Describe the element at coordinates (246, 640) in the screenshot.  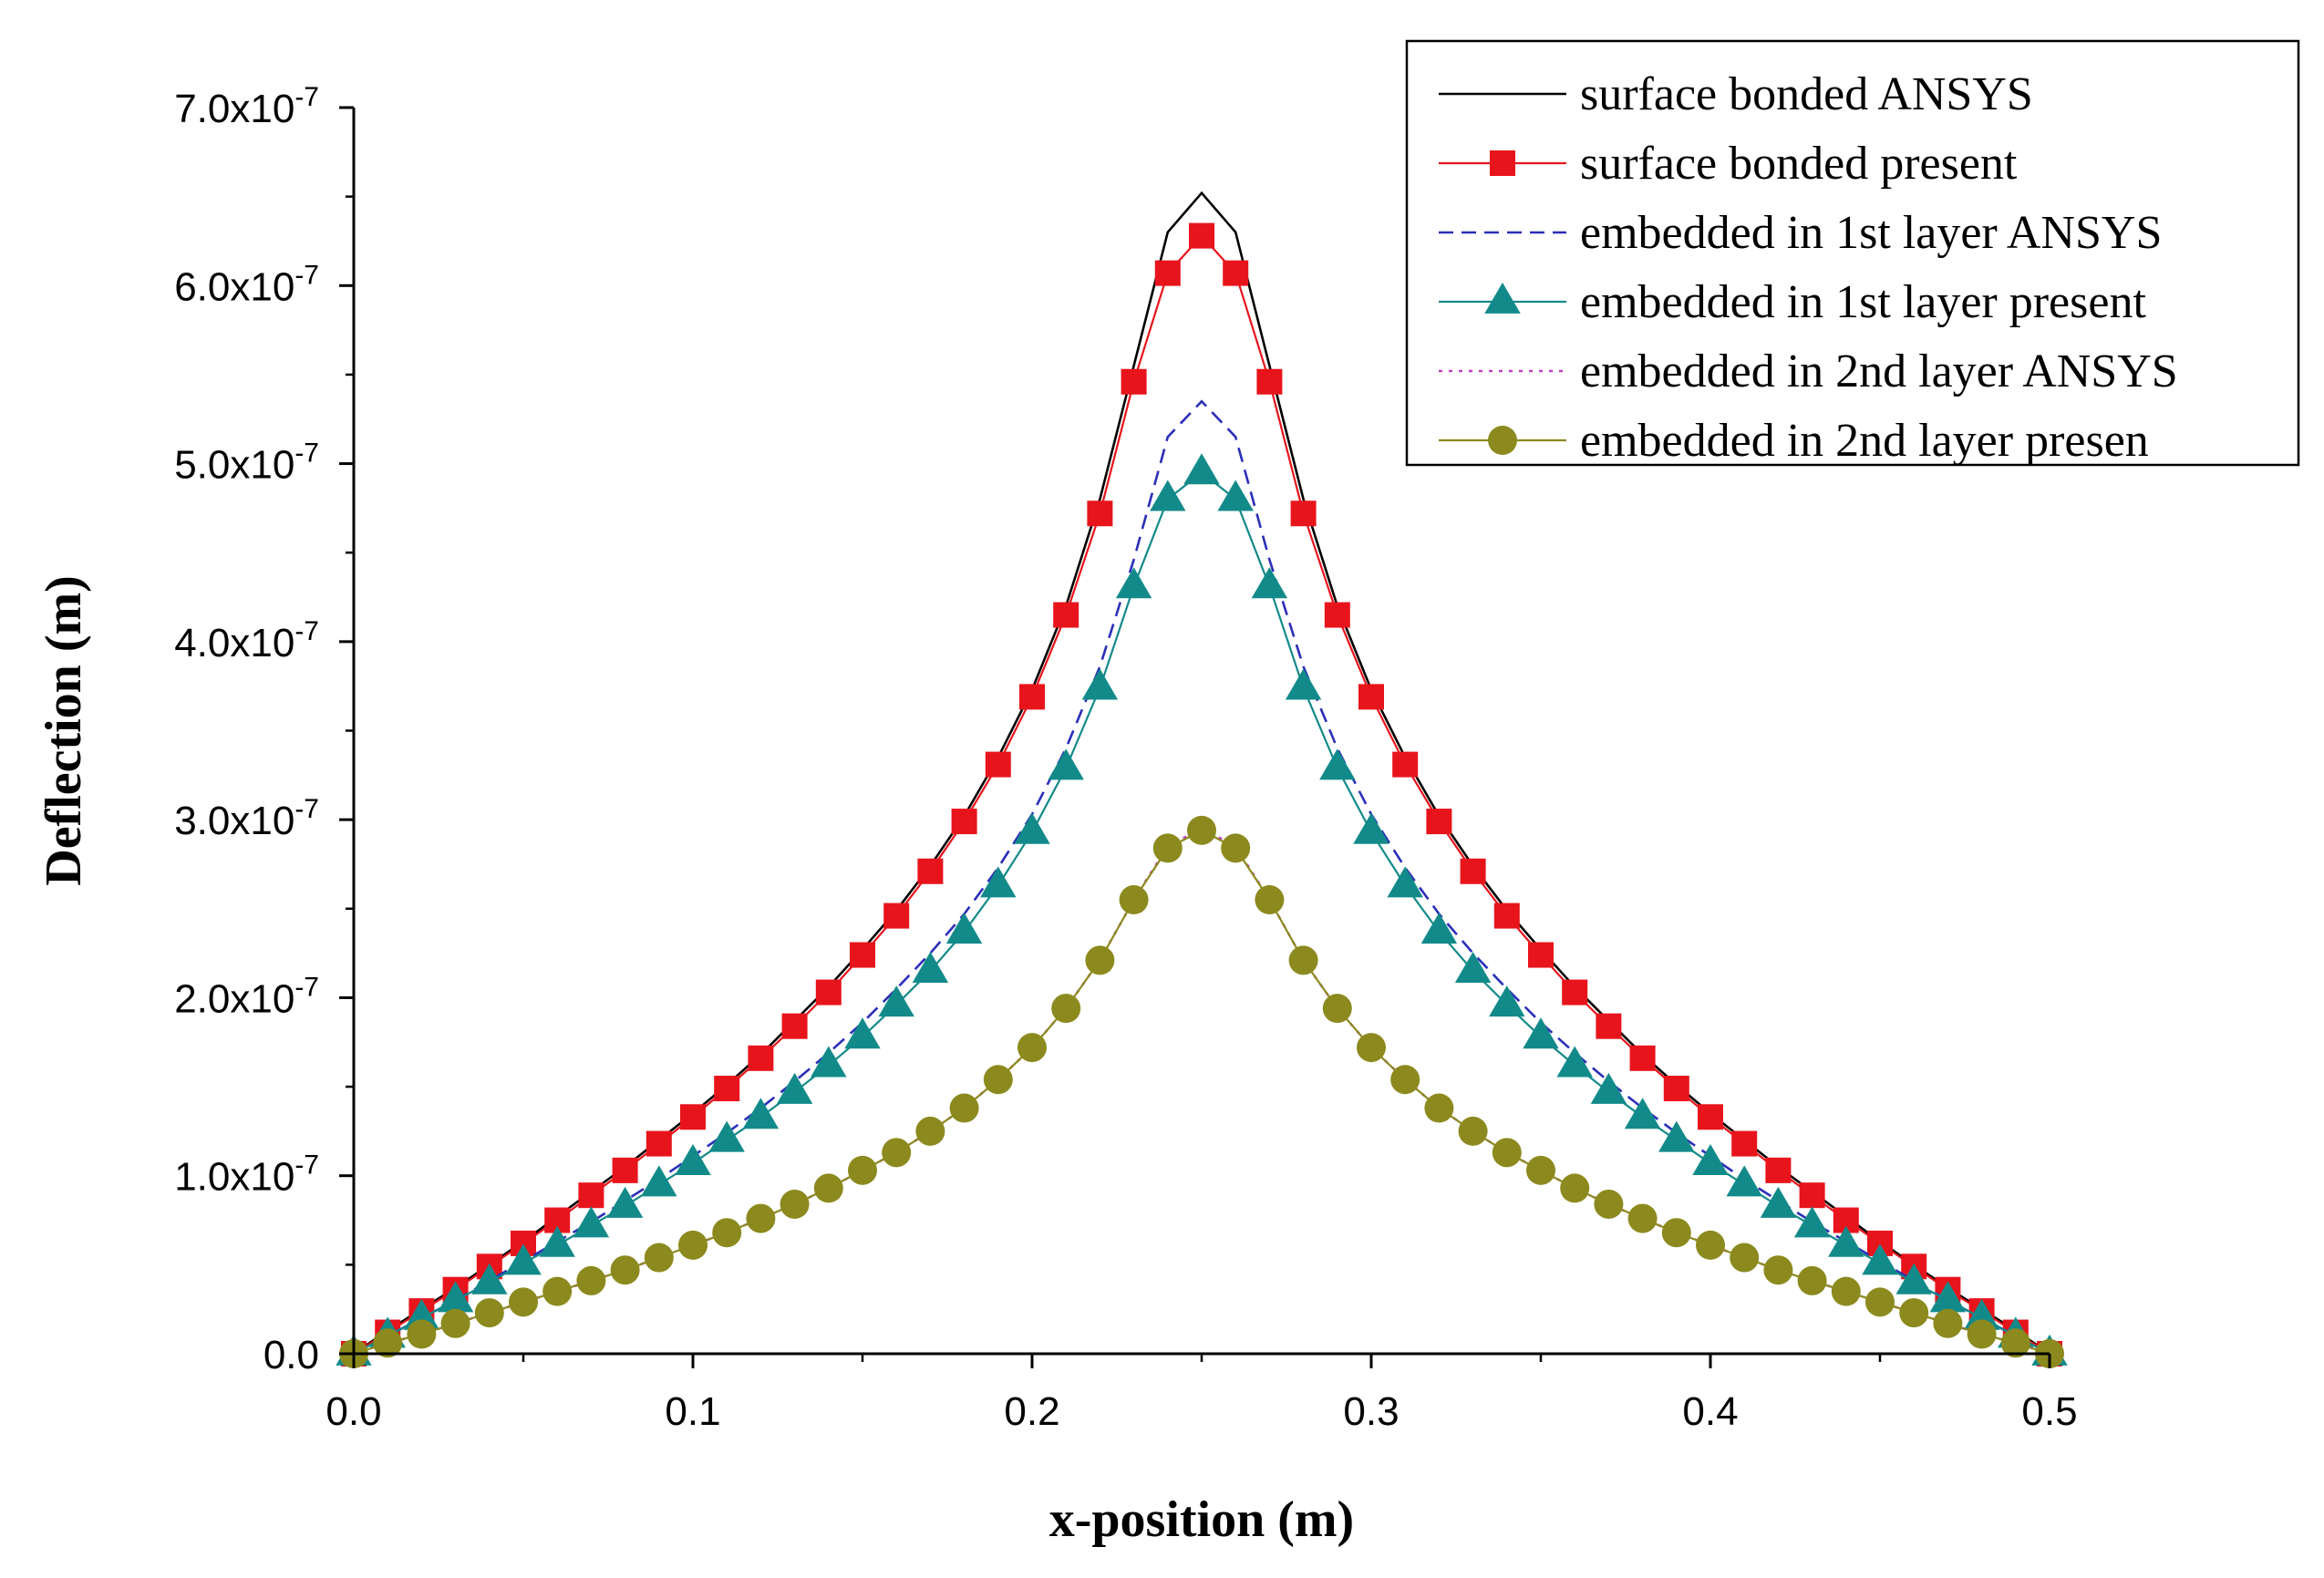
I see `y-tick-label: 4.0x10⁻⁷` at that location.